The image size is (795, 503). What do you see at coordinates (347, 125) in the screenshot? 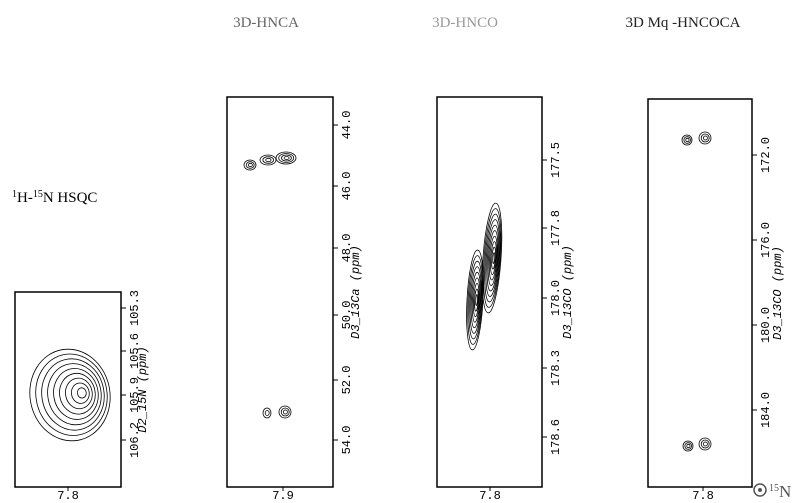
I see `y-tick-label: 44.0` at bounding box center [347, 125].